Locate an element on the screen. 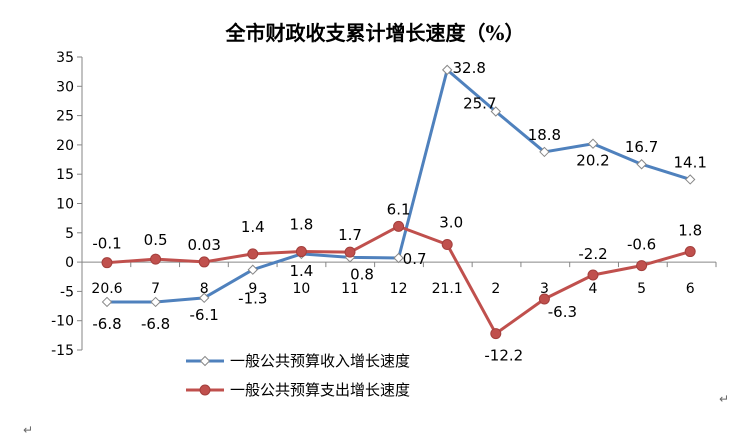  data-label: 3.0 is located at coordinates (451, 223).